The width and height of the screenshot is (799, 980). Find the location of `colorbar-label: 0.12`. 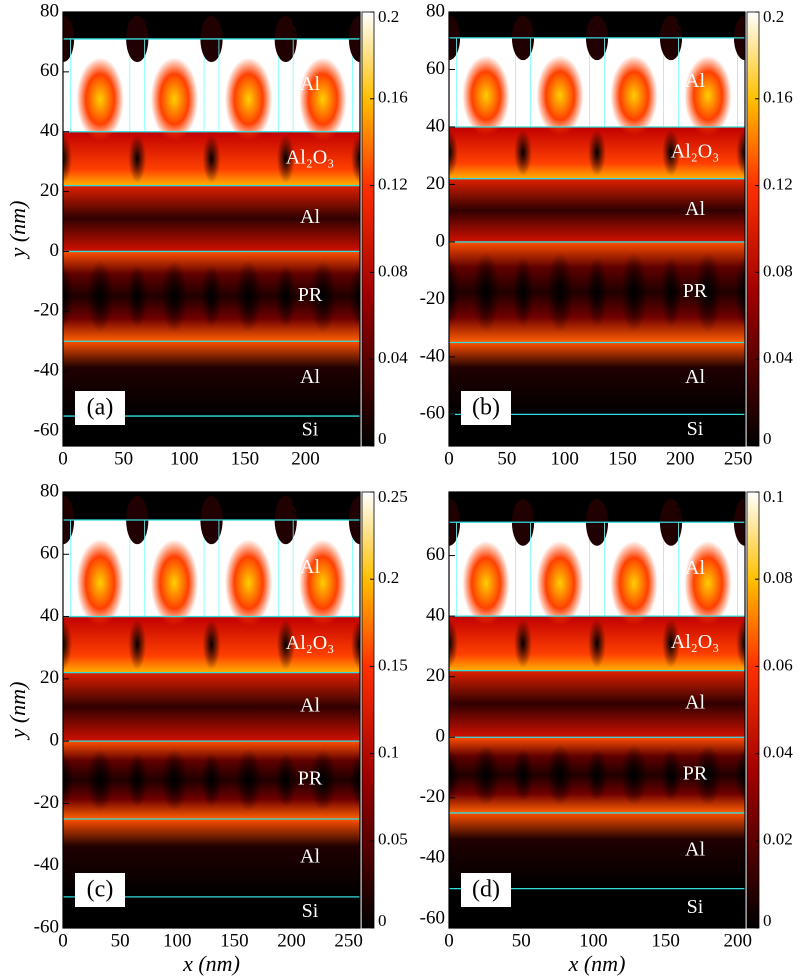

colorbar-label: 0.12 is located at coordinates (778, 184).